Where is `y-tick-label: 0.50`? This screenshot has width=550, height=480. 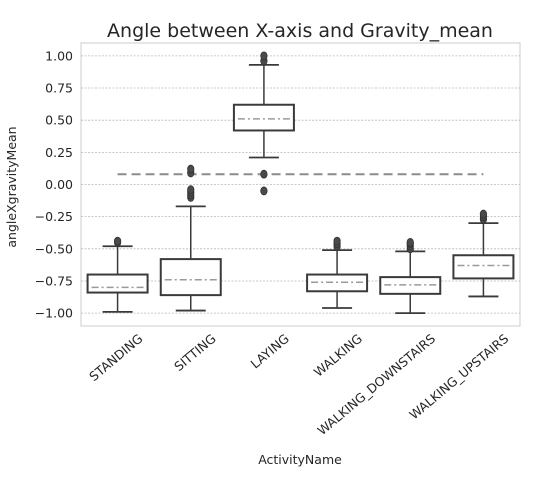
y-tick-label: 0.50 is located at coordinates (59, 120).